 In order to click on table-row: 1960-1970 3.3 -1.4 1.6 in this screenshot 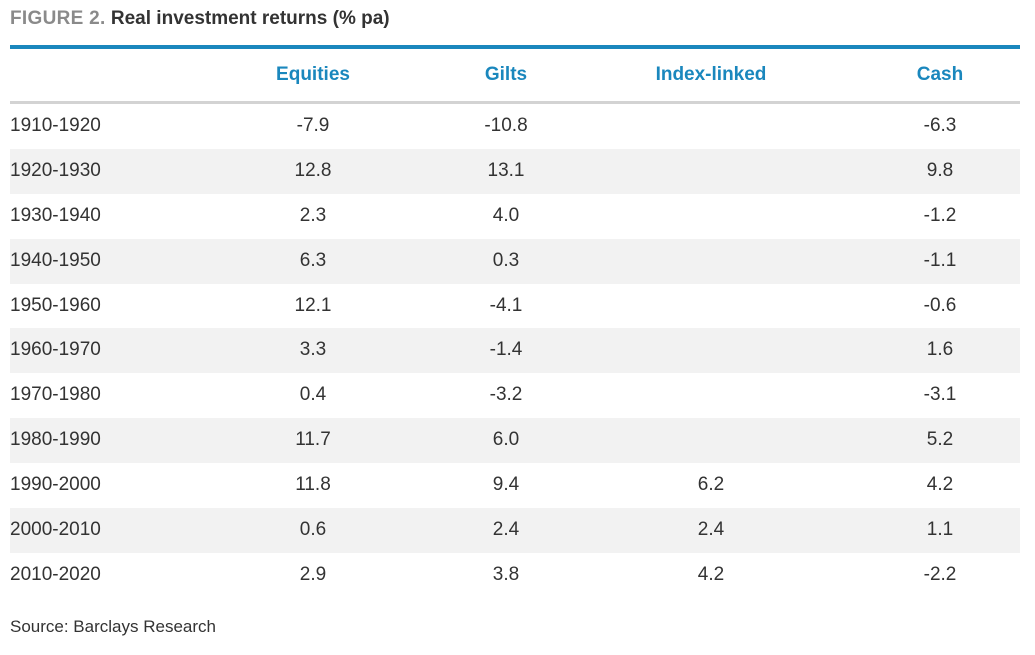, I will do `click(515, 351)`.